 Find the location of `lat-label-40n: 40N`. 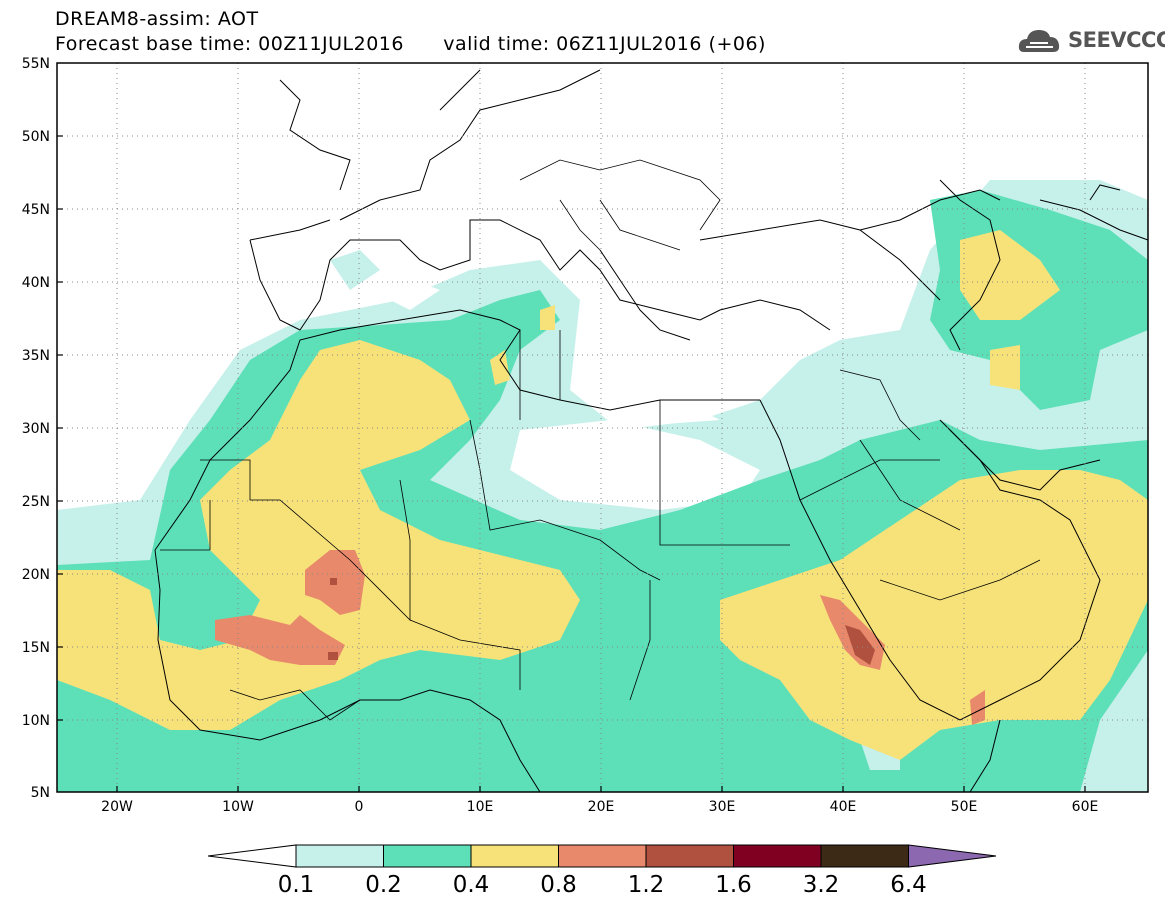

lat-label-40n: 40N is located at coordinates (36, 283).